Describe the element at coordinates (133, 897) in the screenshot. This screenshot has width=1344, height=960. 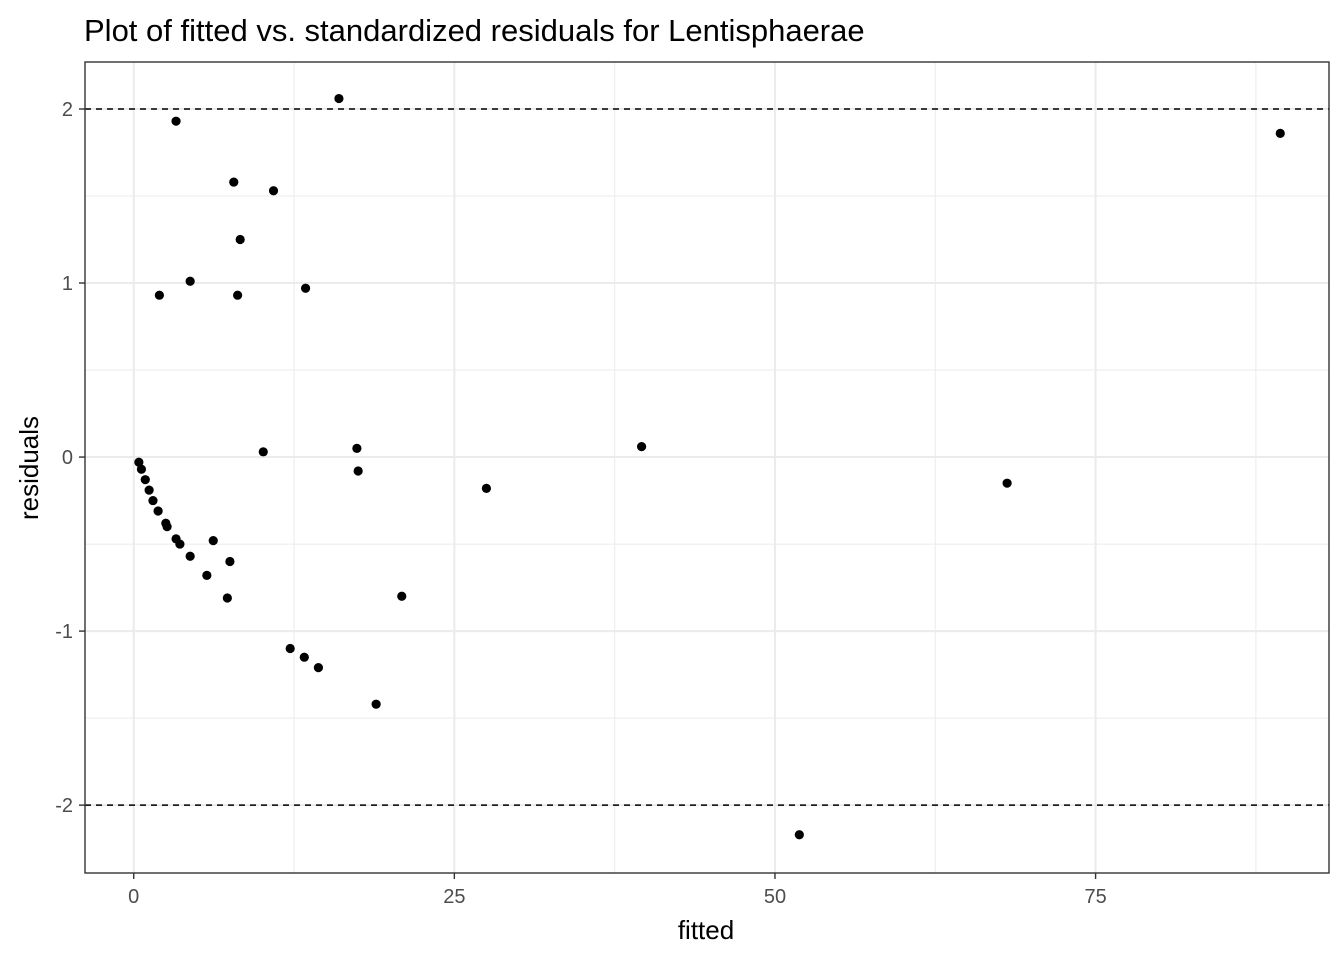
I see `x-tick-label: 0` at that location.